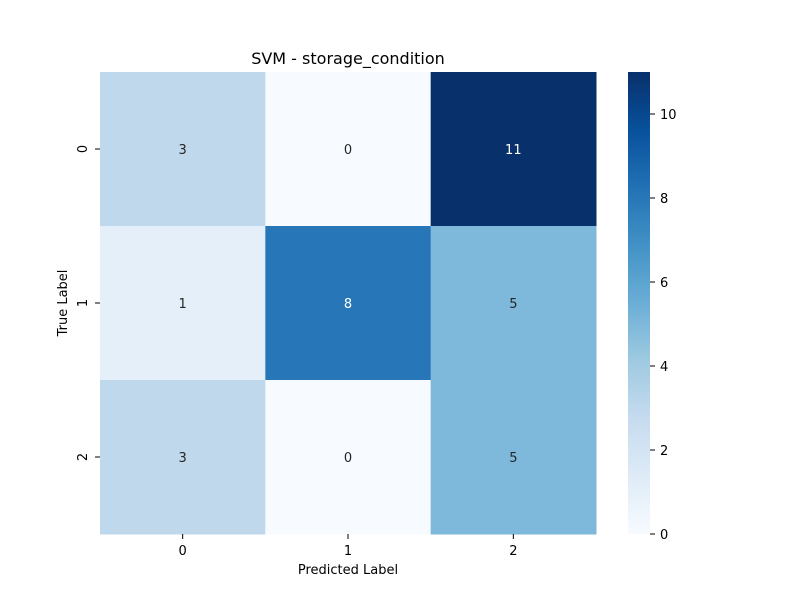  What do you see at coordinates (348, 570) in the screenshot?
I see `x-axis-label: Predicted Label` at bounding box center [348, 570].